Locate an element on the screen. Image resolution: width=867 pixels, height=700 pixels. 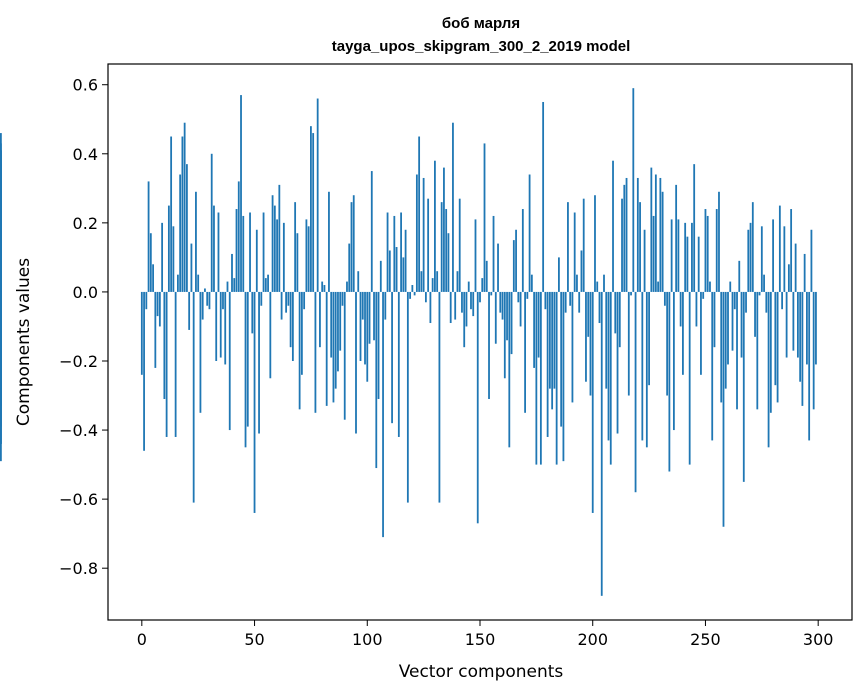
x-tick-label: 0 is located at coordinates (142, 639).